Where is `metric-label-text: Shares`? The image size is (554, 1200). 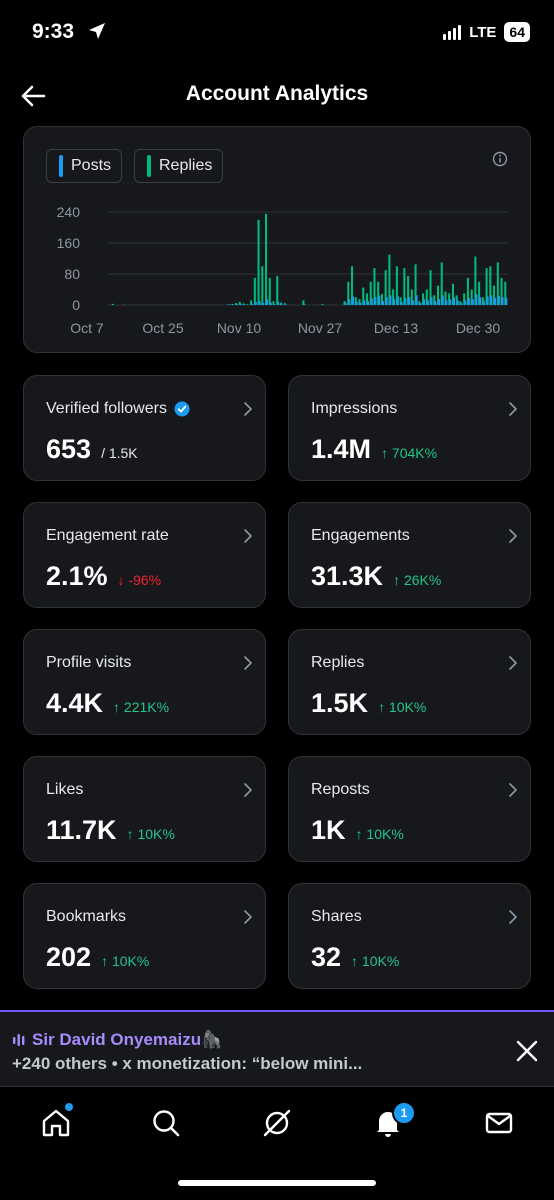 metric-label-text: Shares is located at coordinates (336, 917).